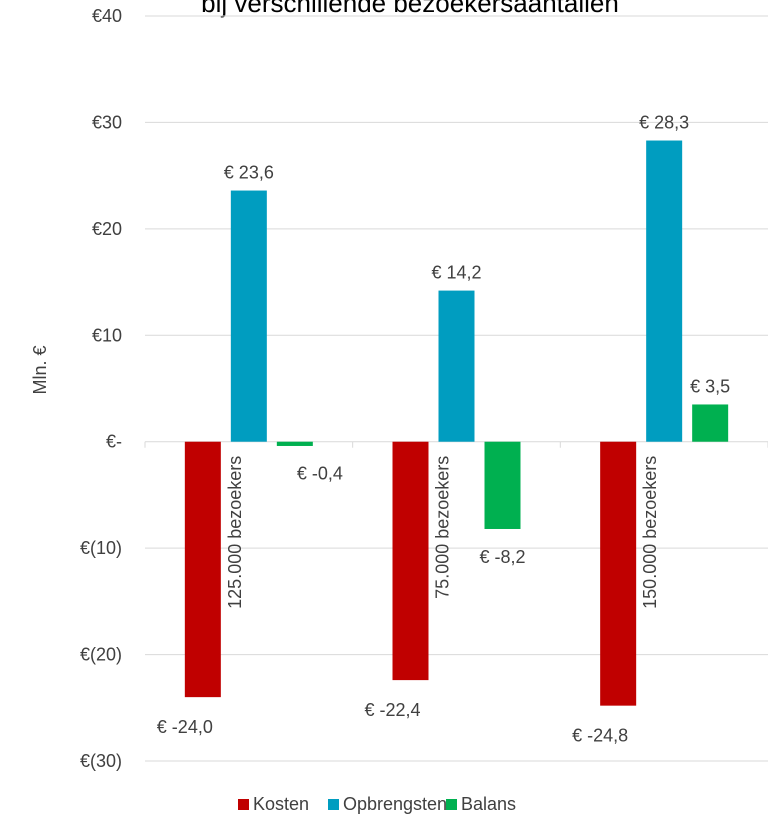 The image size is (768, 821). I want to click on y-tick-label: €(20), so click(101, 655).